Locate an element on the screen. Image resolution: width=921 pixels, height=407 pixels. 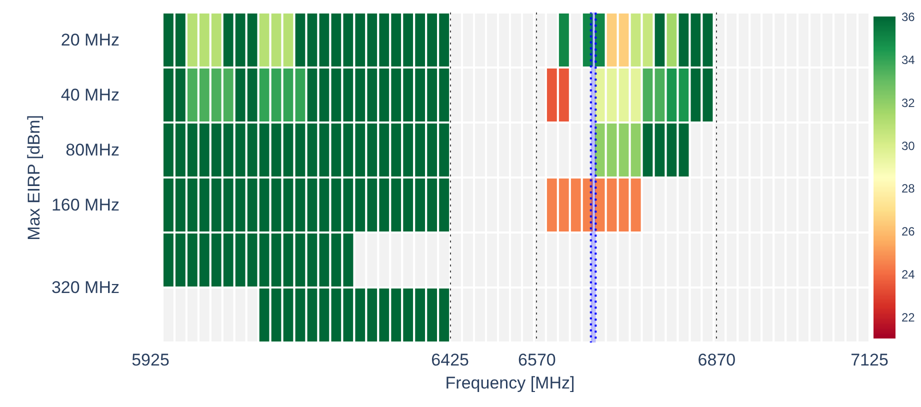
y-tick-label: 320 MHz is located at coordinates (85, 287).